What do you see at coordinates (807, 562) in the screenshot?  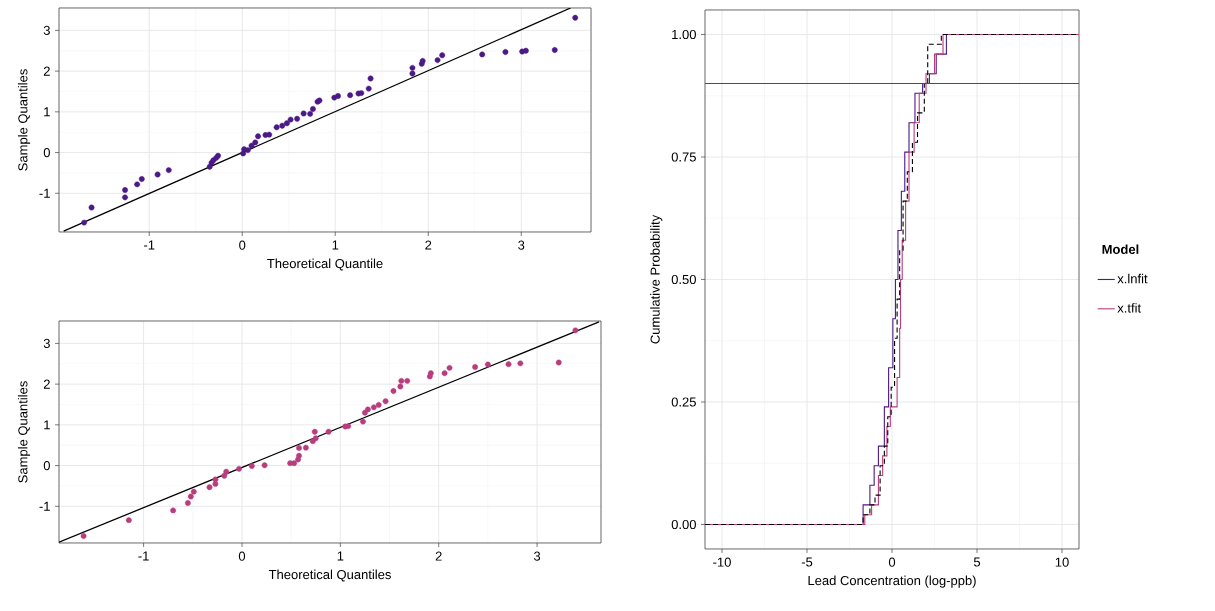 I see `x-tick-label: -5` at bounding box center [807, 562].